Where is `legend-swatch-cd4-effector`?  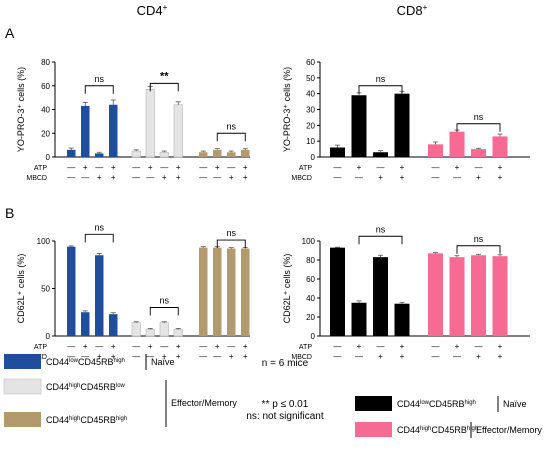
legend-swatch-cd4-effector is located at coordinates (22, 386).